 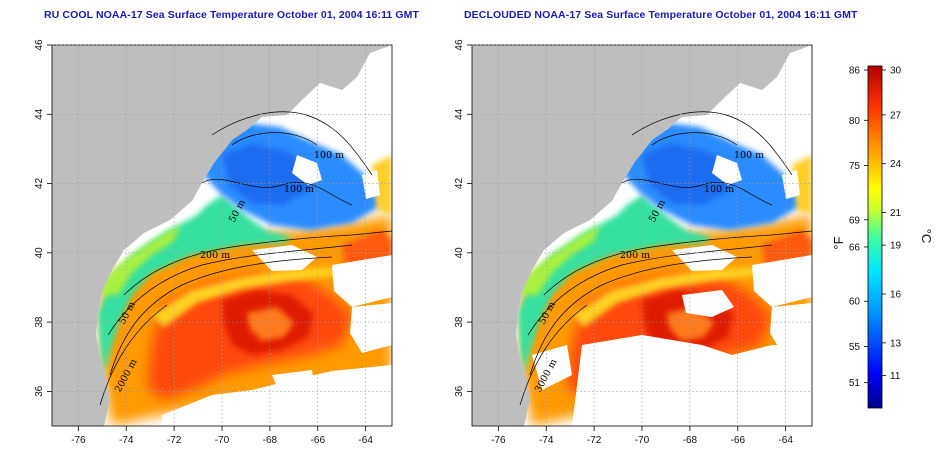 I want to click on fahrenheit-label: 80, so click(x=855, y=121).